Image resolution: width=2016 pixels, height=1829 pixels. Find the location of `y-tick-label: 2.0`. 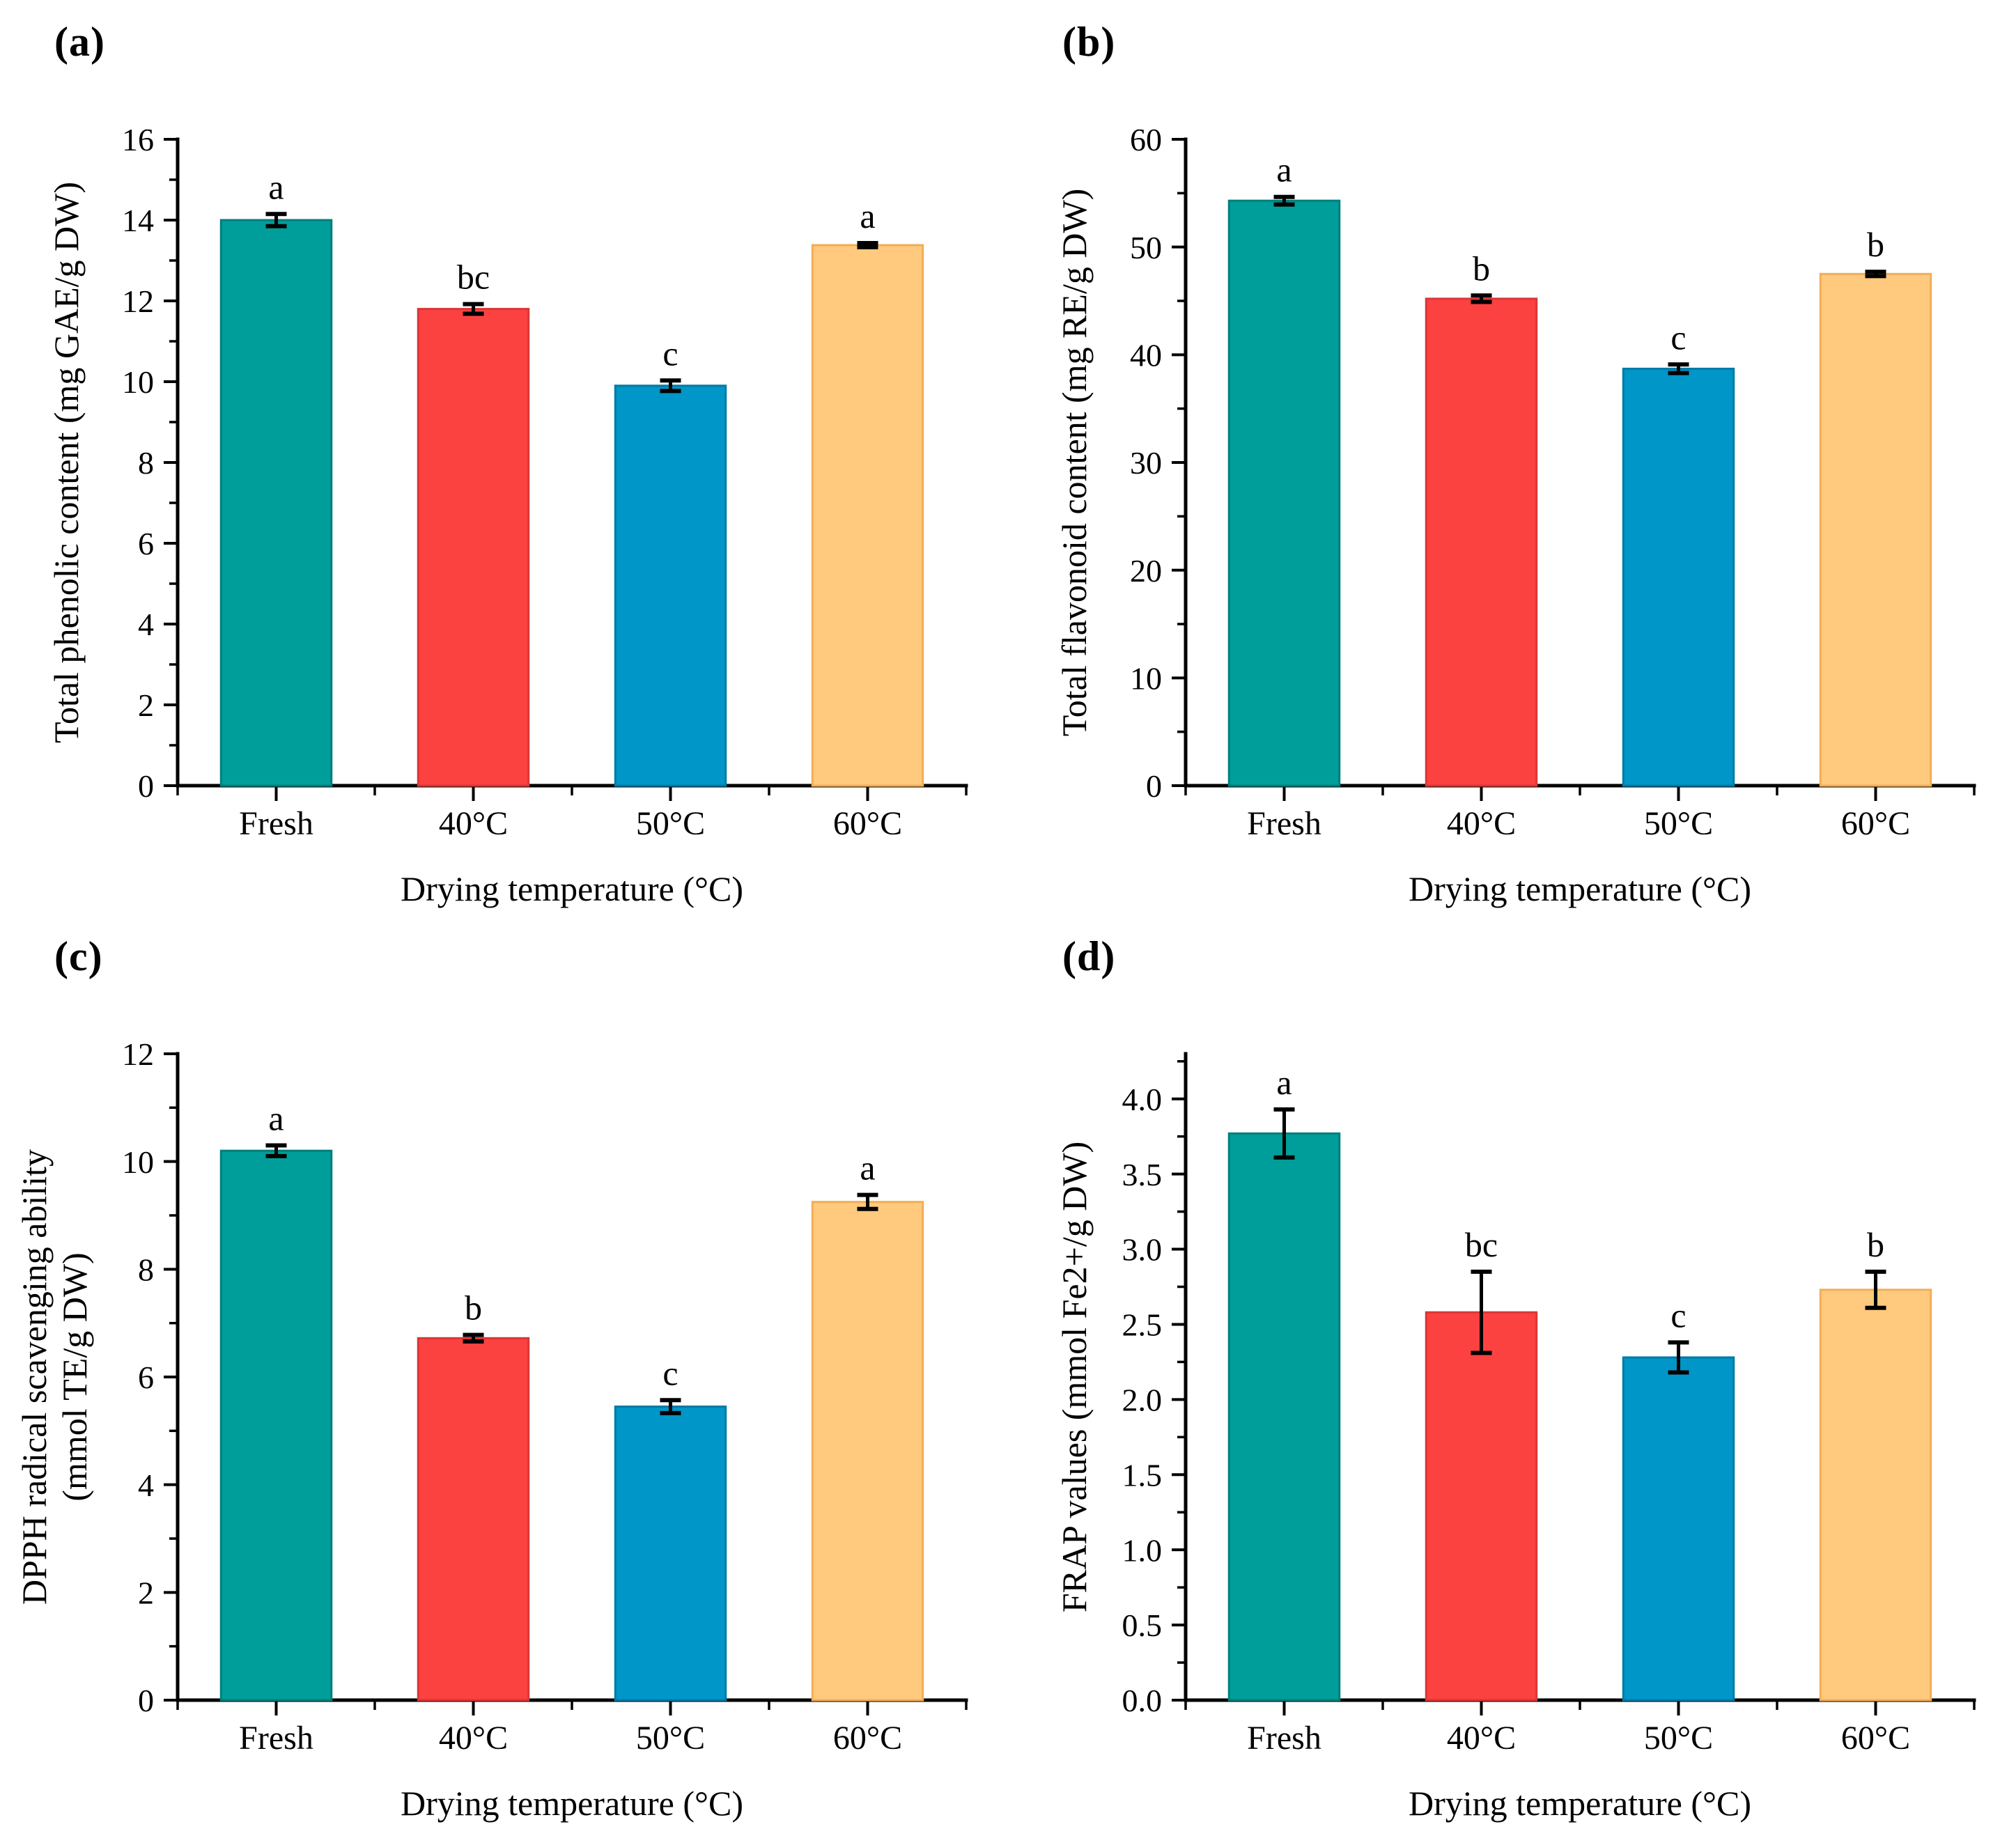

y-tick-label: 2.0 is located at coordinates (1142, 1399).